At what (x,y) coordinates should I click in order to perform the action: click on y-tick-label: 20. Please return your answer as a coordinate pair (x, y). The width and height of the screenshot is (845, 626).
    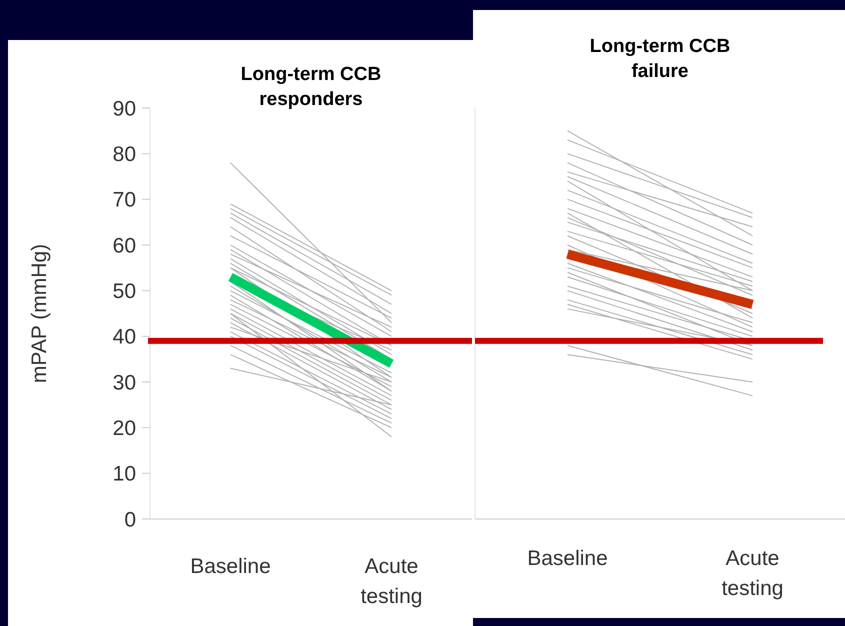
    Looking at the image, I should click on (124, 428).